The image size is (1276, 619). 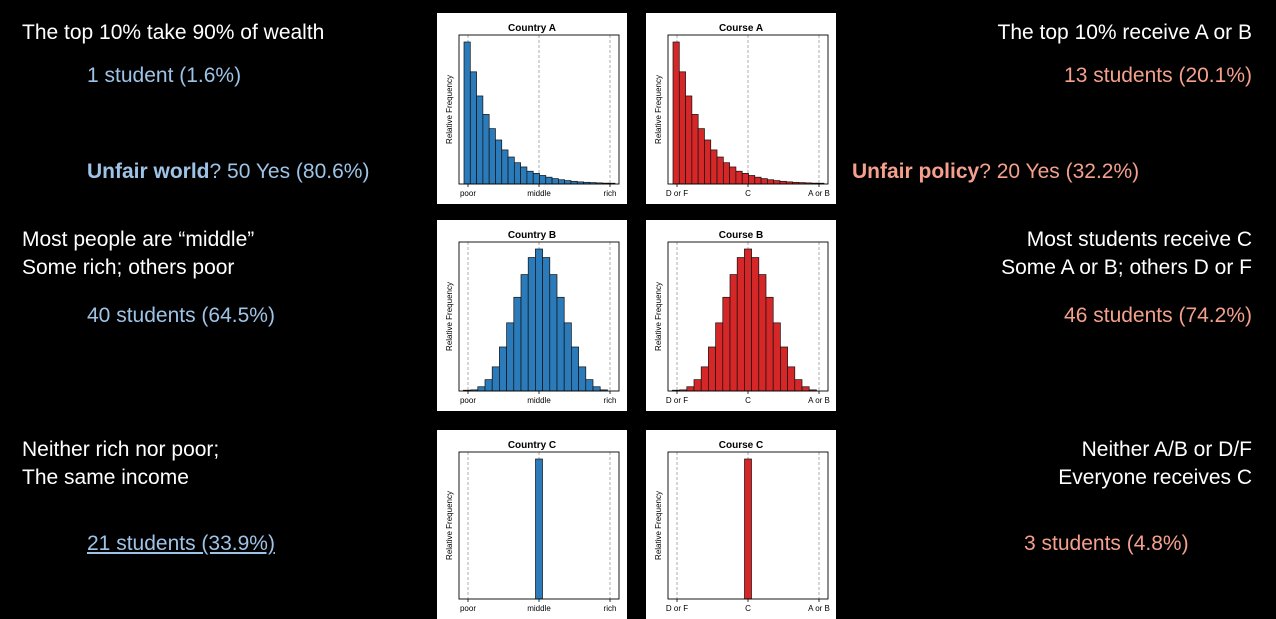 What do you see at coordinates (181, 543) in the screenshot?
I see `row3-left-stat-link: 21 students (33.9%)` at bounding box center [181, 543].